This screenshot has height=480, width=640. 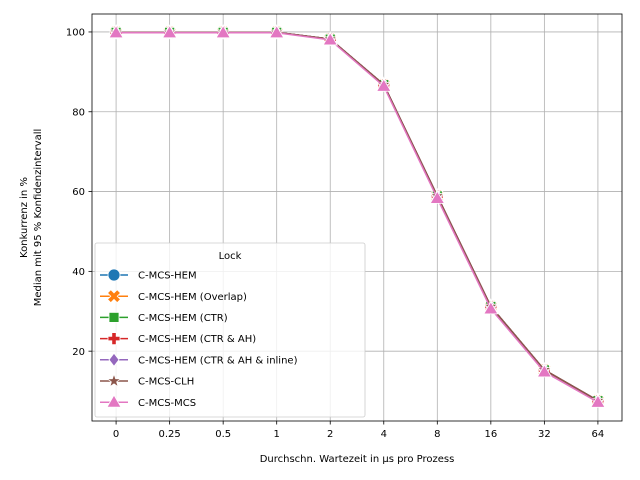 I want to click on y-tick-label: 60, so click(x=78, y=192).